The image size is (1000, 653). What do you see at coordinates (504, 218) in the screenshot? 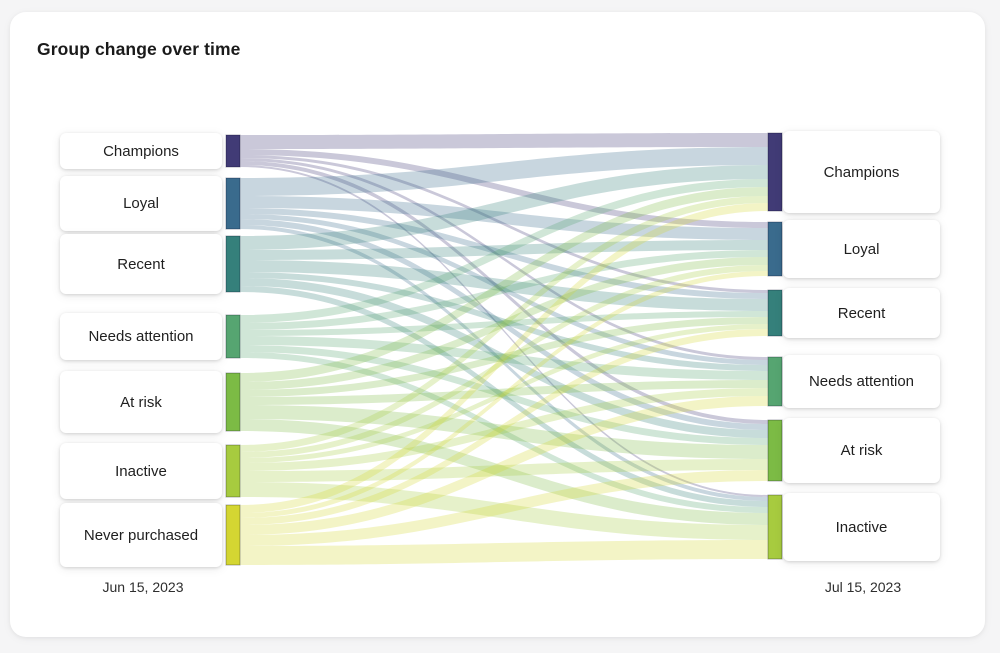
I see `flow-loyal-to-loyal` at bounding box center [504, 218].